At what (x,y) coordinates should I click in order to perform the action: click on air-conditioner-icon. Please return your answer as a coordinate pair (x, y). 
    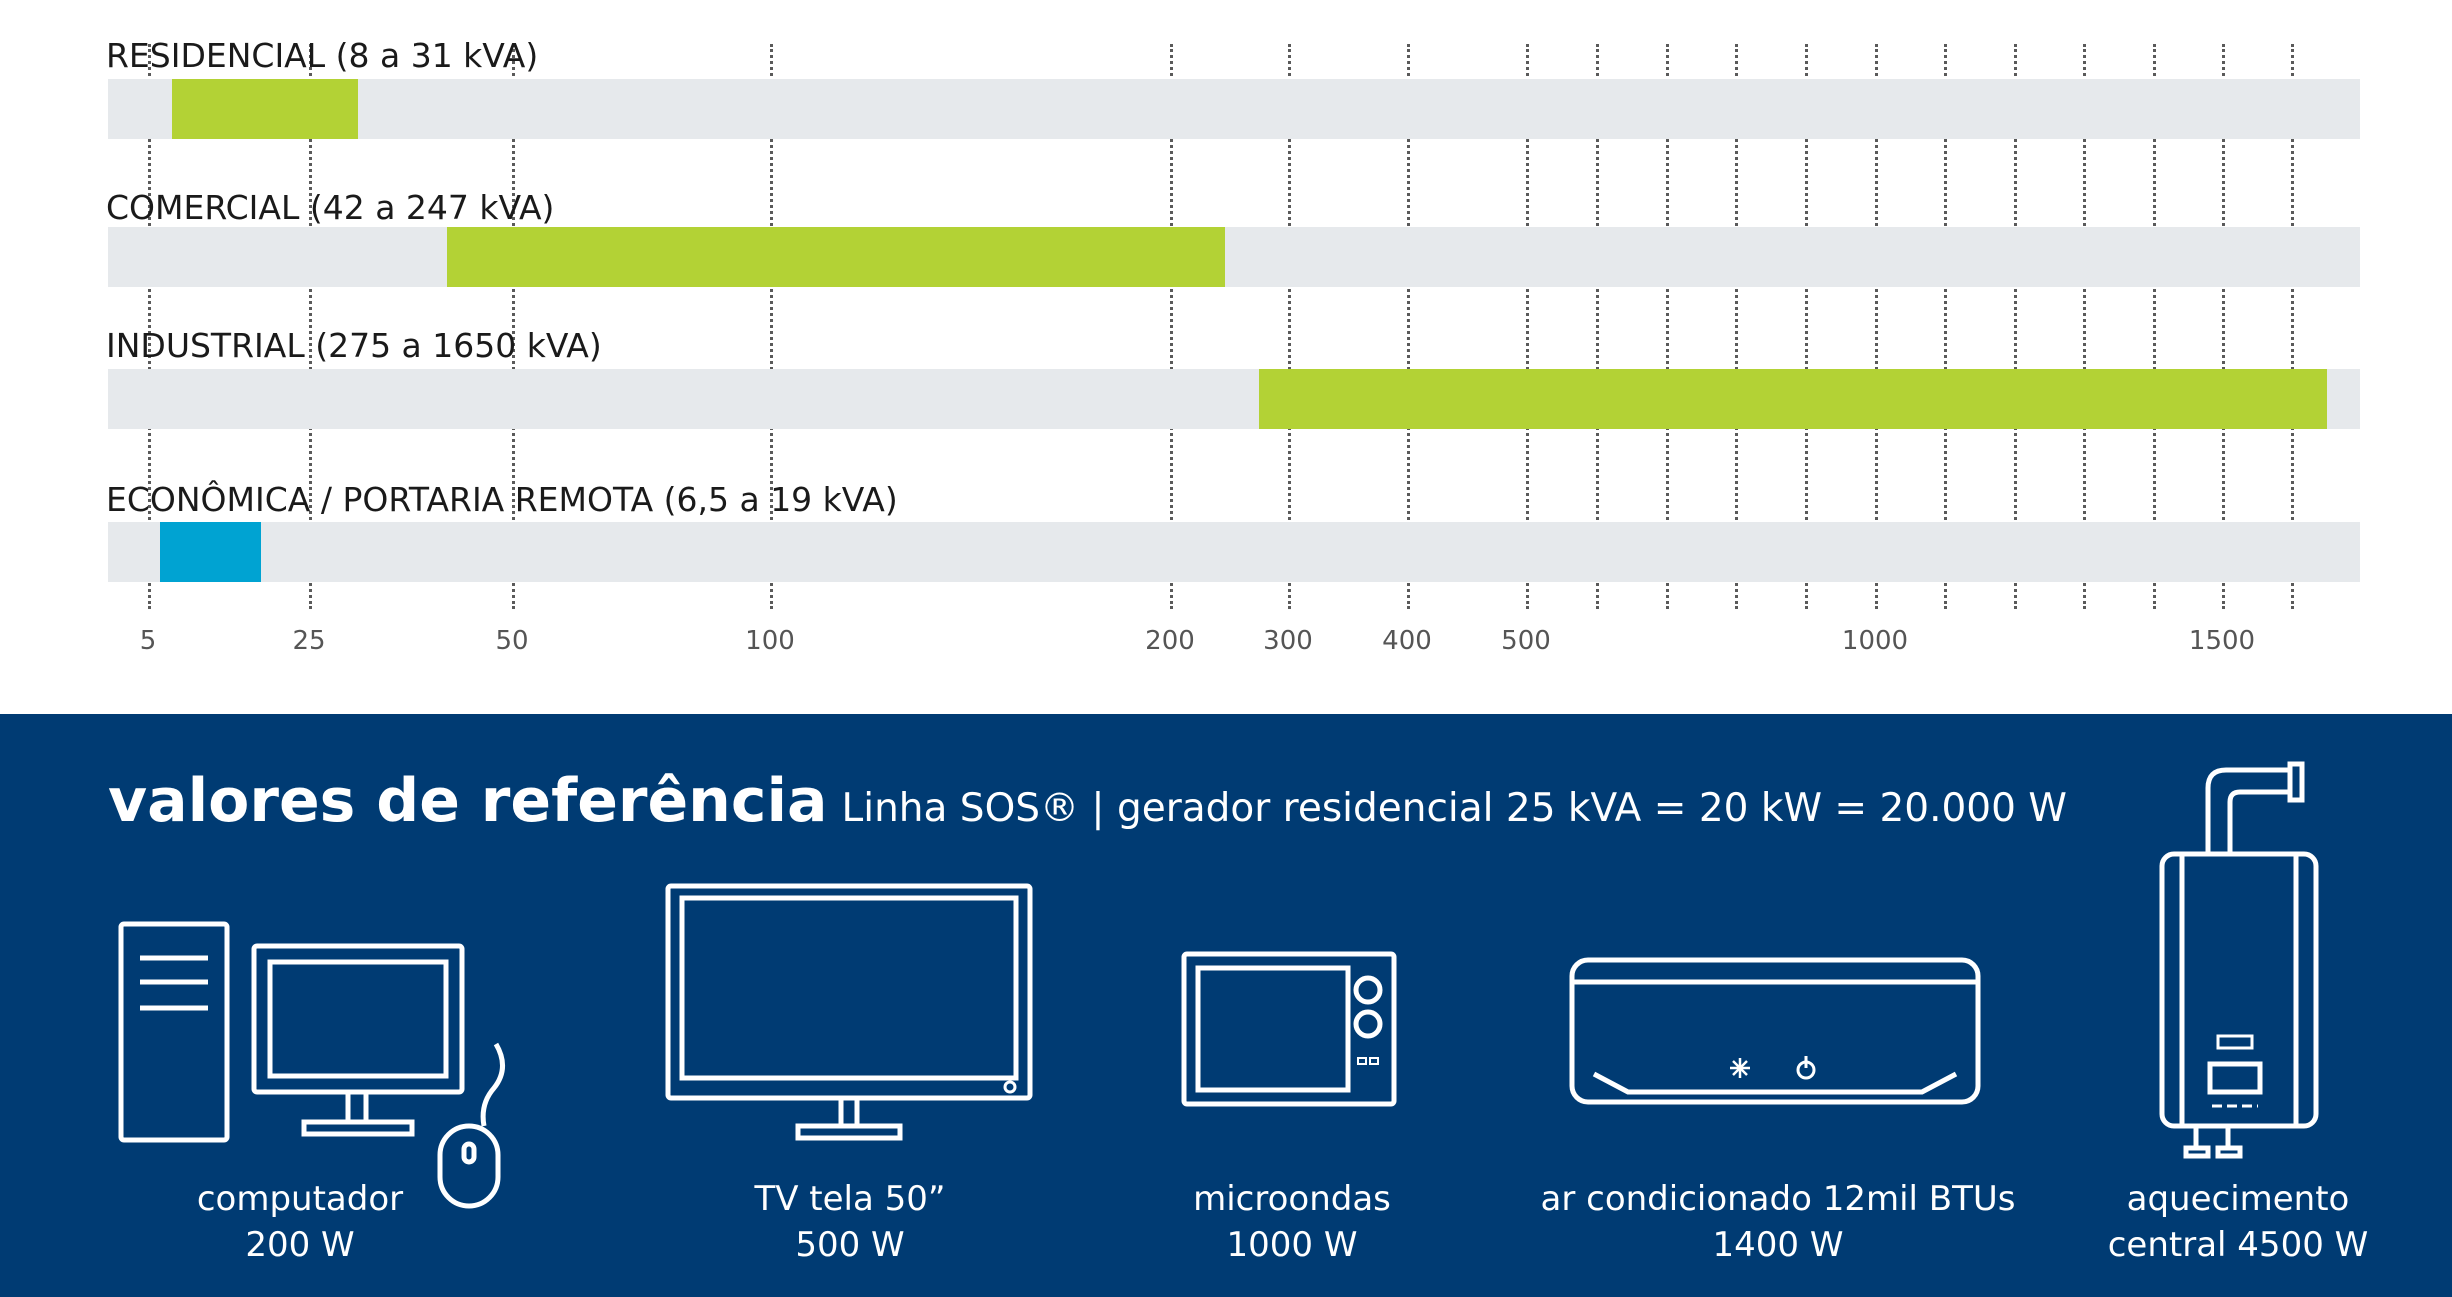
    Looking at the image, I should click on (1776, 1031).